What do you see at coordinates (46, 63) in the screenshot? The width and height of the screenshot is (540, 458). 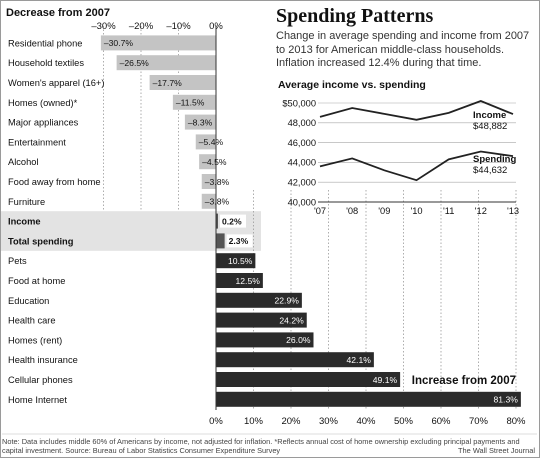 I see `category-label: Household textiles` at bounding box center [46, 63].